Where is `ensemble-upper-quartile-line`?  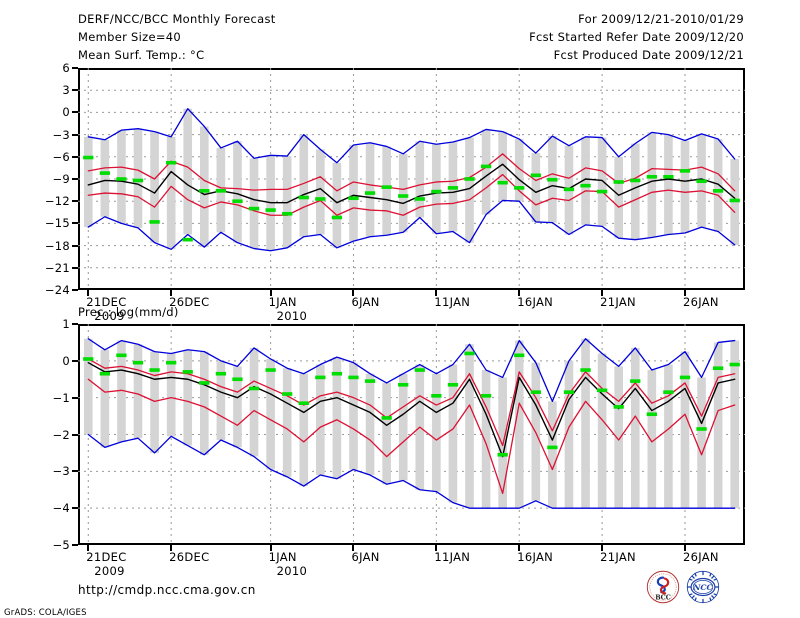
ensemble-upper-quartile-line is located at coordinates (411, 402).